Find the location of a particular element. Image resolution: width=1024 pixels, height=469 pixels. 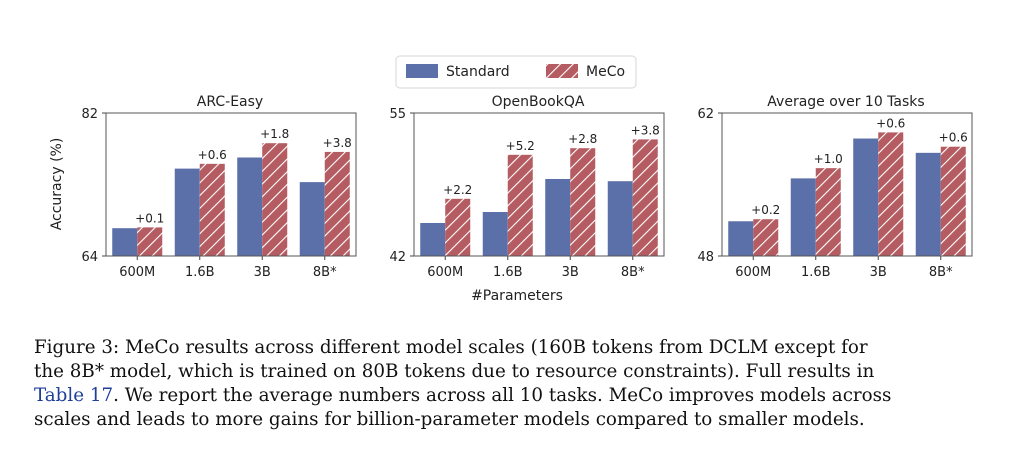

bar-annotation: +0.1 is located at coordinates (149, 218).